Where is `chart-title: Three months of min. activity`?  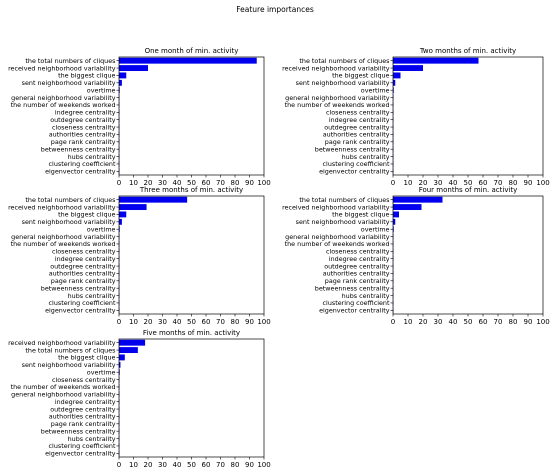
chart-title: Three months of min. activity is located at coordinates (191, 190).